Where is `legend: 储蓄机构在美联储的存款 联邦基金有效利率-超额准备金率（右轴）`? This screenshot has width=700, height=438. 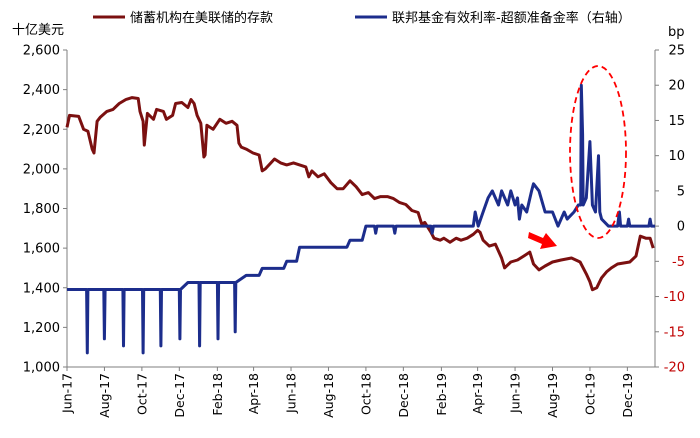
legend: 储蓄机构在美联储的存款 联邦基金有效利率-超额准备金率（右轴） is located at coordinates (362, 18).